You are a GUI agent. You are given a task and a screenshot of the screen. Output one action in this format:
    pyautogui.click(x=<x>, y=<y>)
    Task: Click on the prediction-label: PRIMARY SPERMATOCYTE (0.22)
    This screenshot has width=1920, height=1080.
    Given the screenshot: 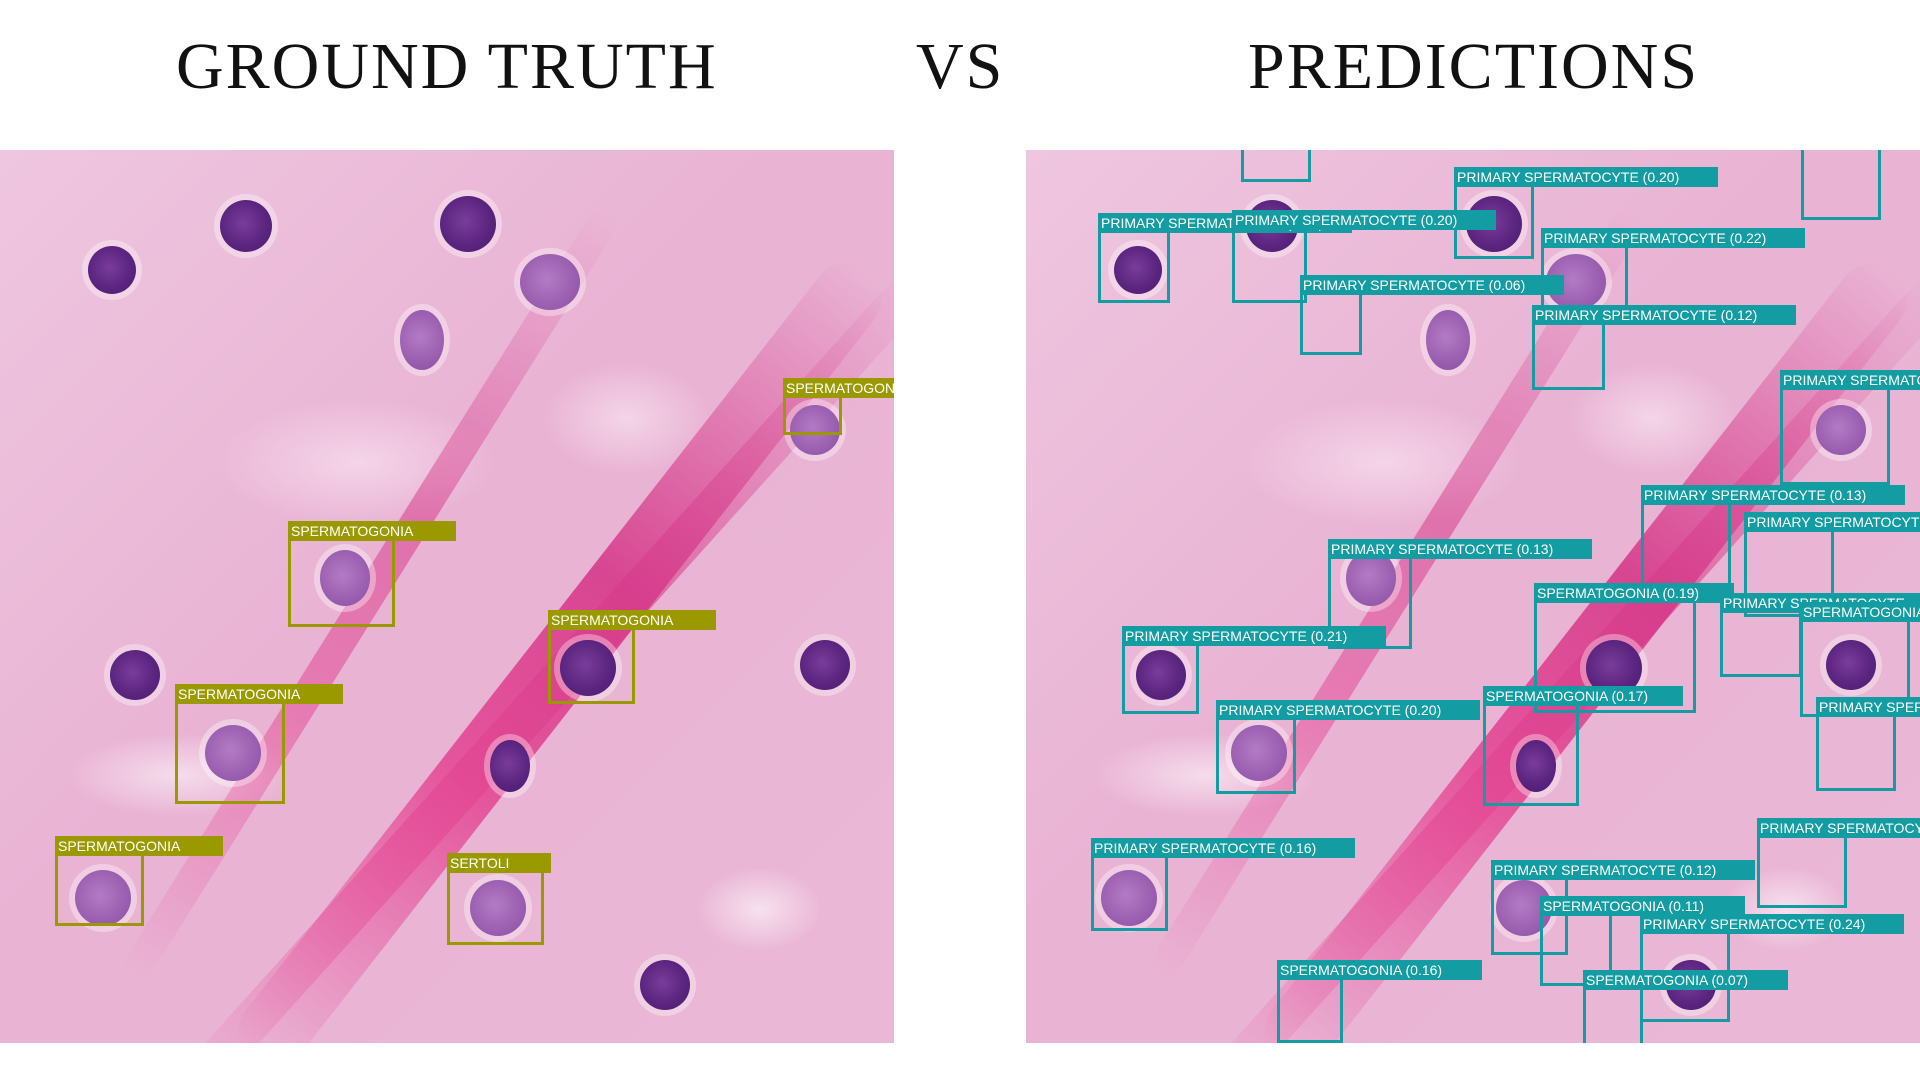 What is the action you would take?
    pyautogui.click(x=1673, y=238)
    